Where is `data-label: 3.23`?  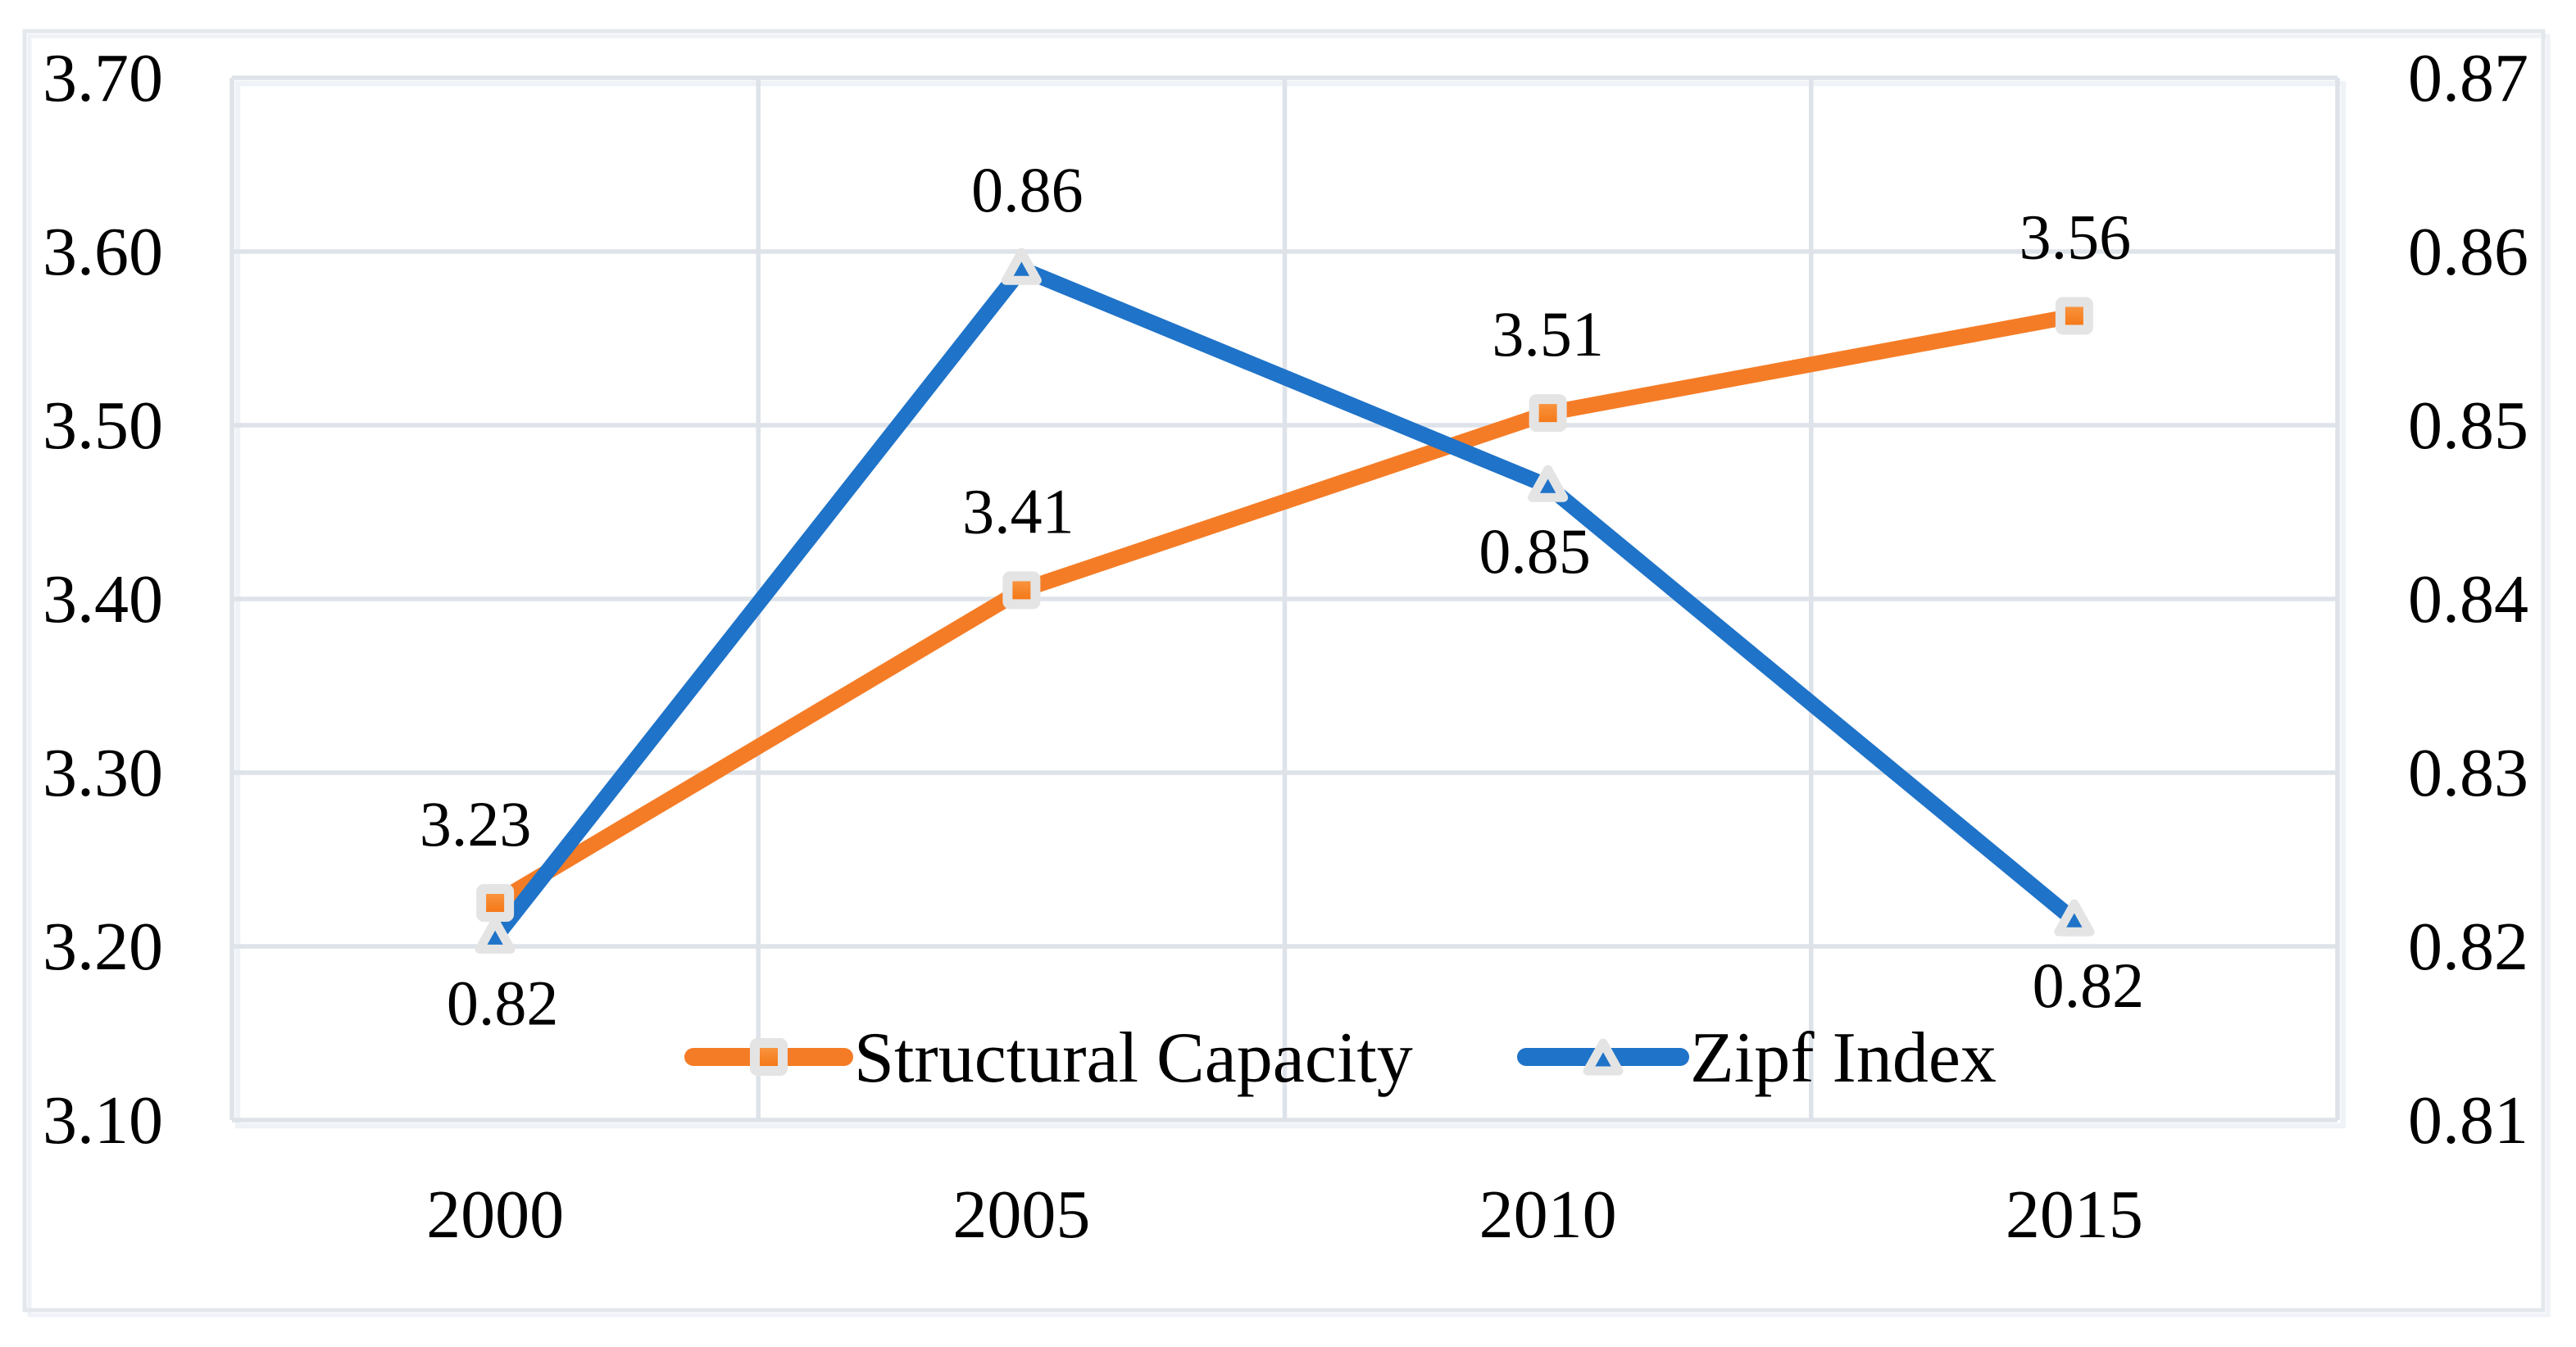 data-label: 3.23 is located at coordinates (476, 823).